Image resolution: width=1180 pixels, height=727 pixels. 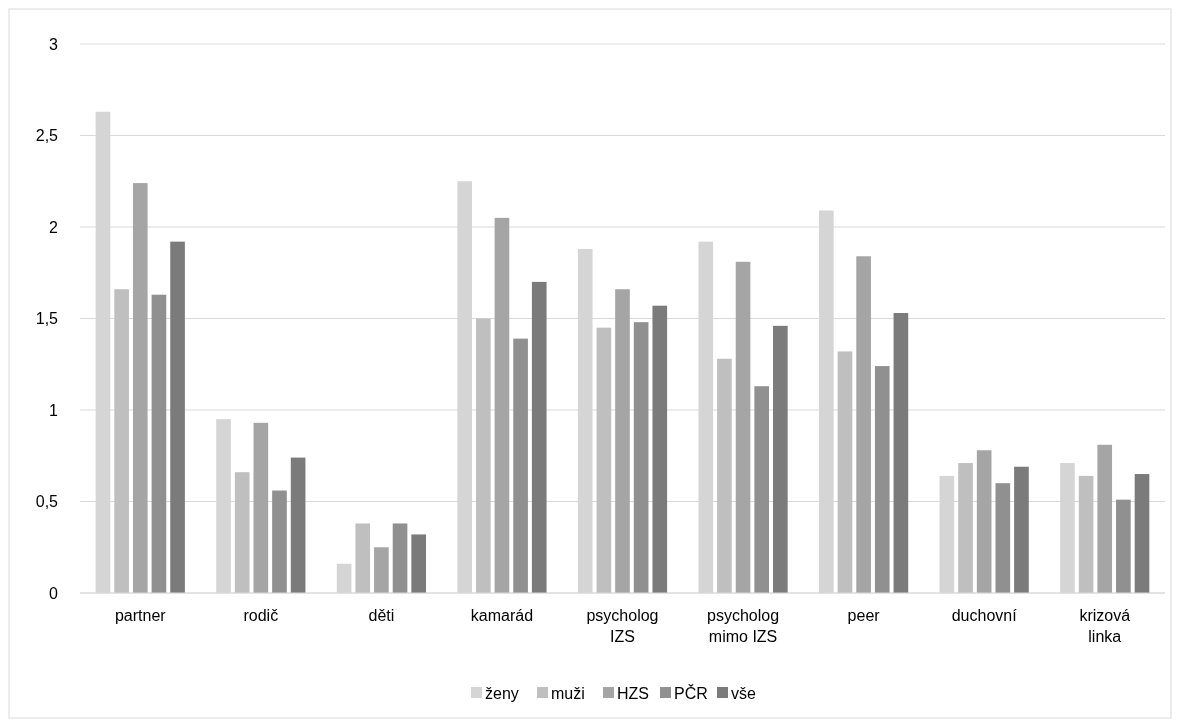 I want to click on legend-label: PČR, so click(x=691, y=692).